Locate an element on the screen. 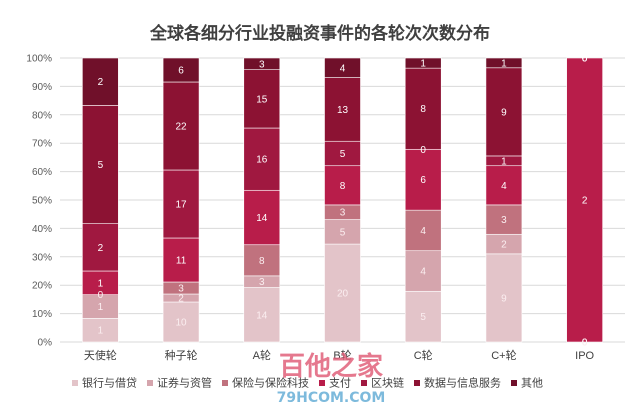 The image size is (640, 417). x-tick-label: 天使轮 is located at coordinates (100, 355).